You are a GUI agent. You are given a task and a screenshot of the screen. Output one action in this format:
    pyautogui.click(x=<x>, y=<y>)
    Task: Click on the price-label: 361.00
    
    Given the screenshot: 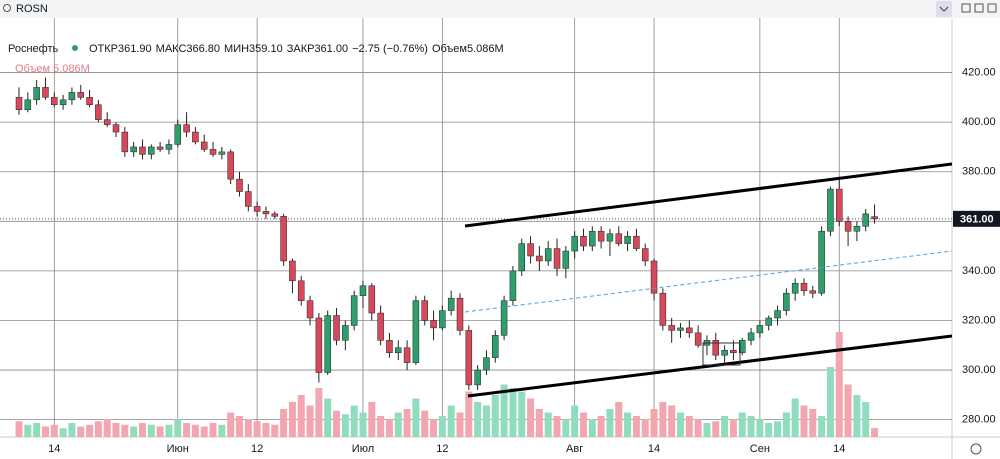 What is the action you would take?
    pyautogui.click(x=977, y=220)
    